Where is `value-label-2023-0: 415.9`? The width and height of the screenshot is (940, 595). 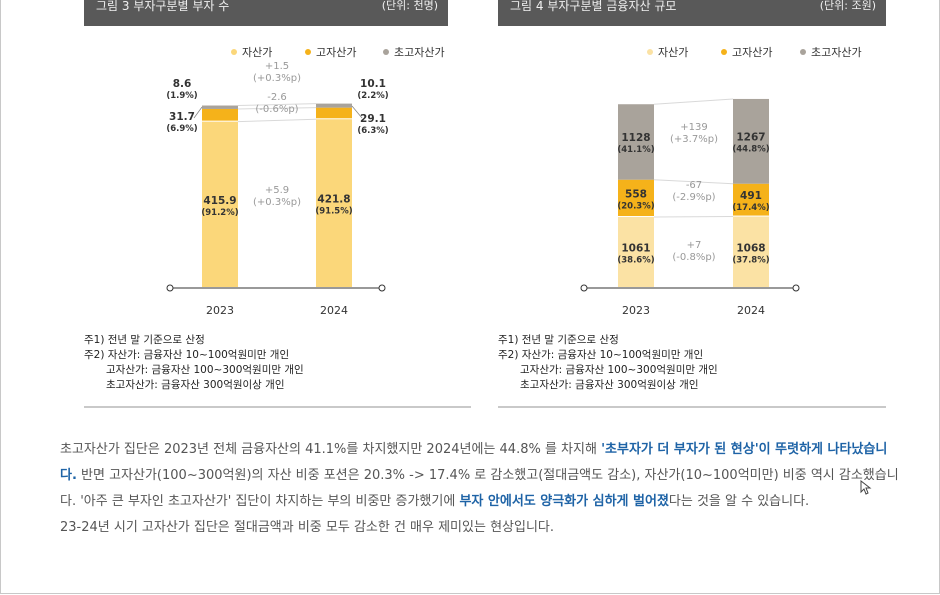
value-label-2023-0: 415.9 is located at coordinates (219, 201).